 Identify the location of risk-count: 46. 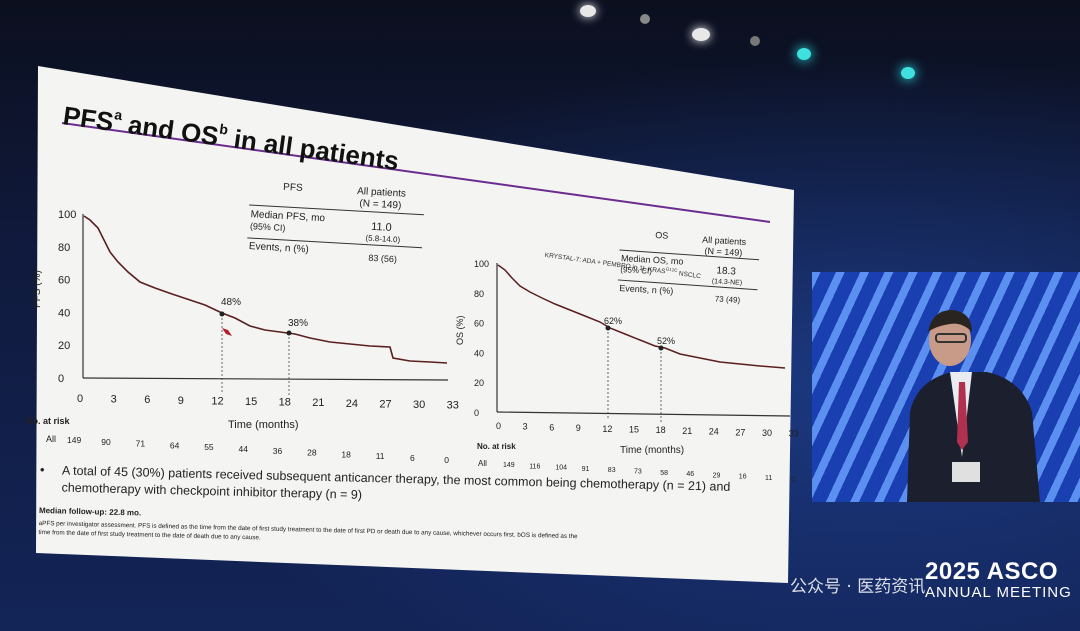
(690, 474).